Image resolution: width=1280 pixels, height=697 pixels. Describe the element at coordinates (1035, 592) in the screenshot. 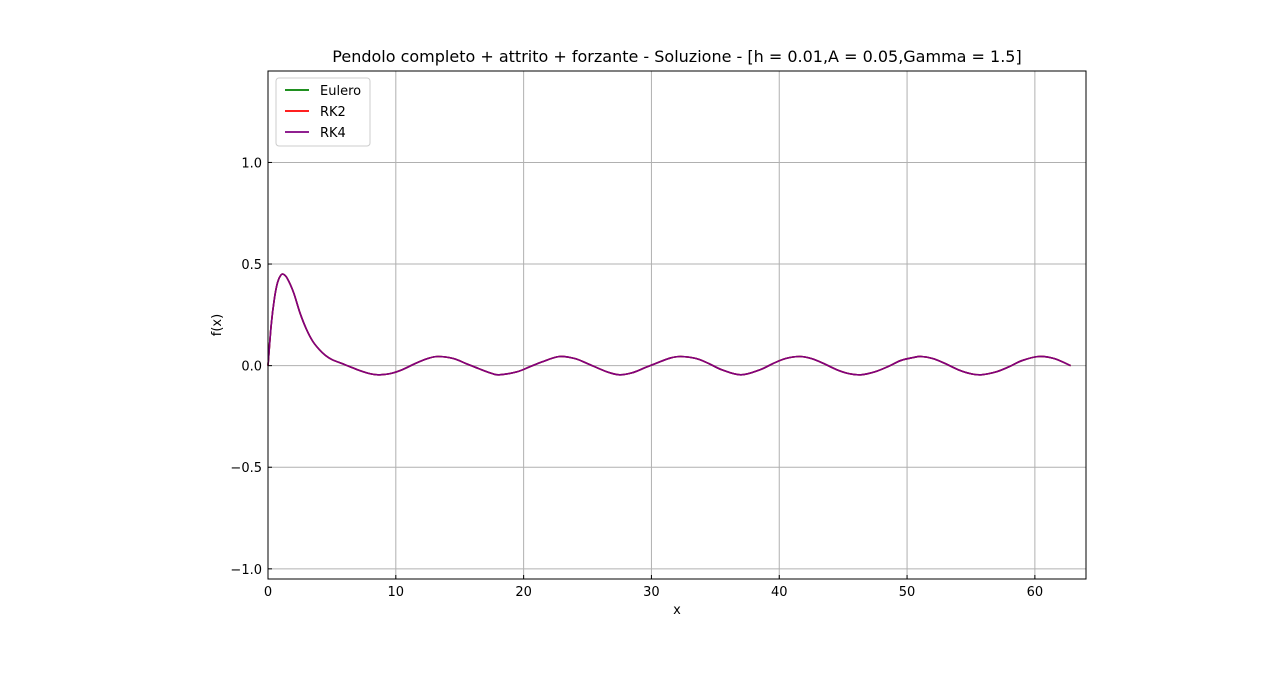

I see `x-tick-label: 60` at that location.